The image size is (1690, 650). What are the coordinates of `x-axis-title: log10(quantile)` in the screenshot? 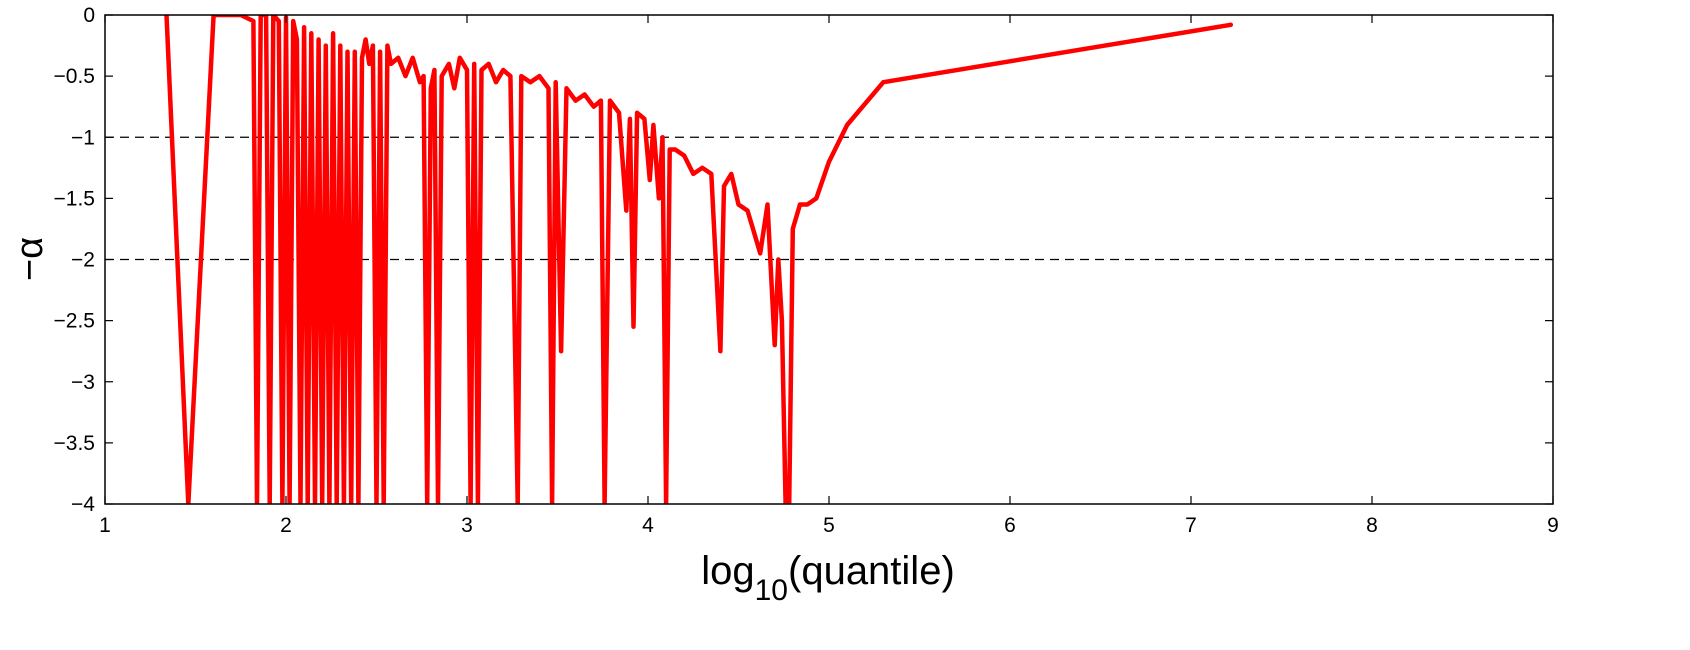 It's located at (828, 578).